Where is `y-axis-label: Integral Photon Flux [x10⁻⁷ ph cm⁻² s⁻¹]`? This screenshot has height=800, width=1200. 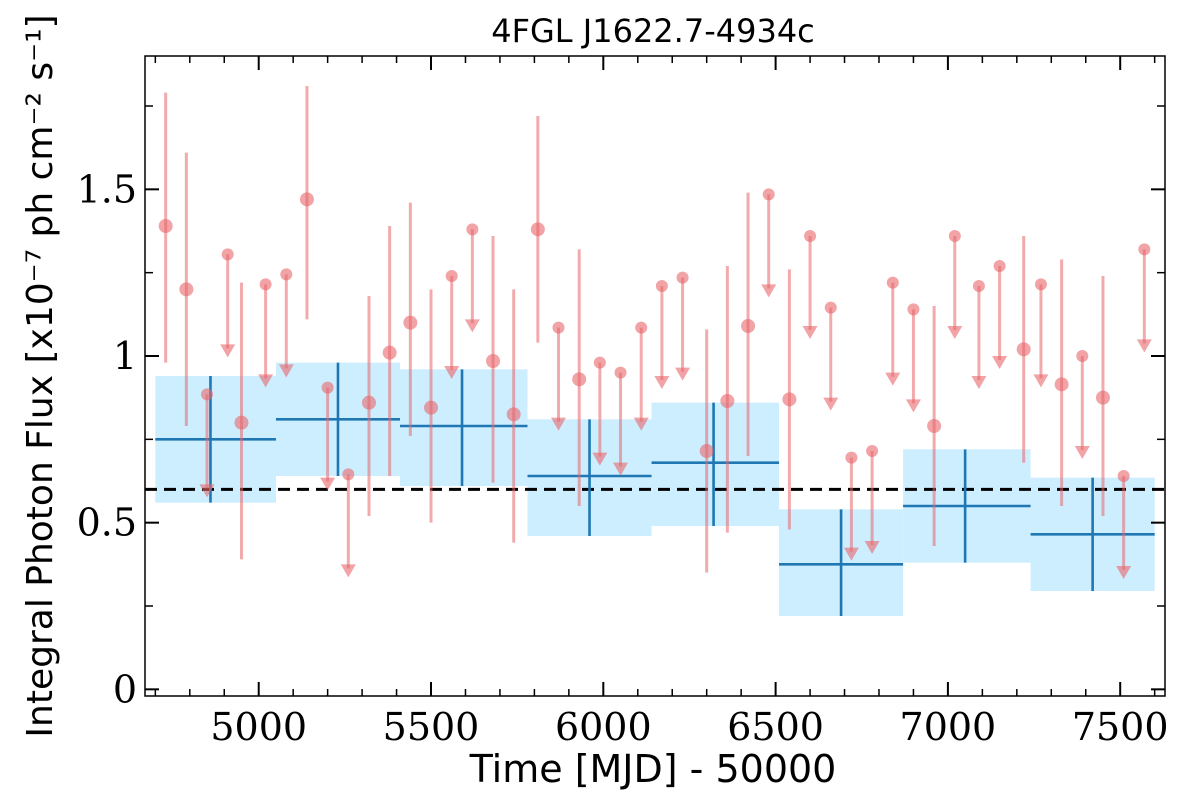 y-axis-label: Integral Photon Flux [x10⁻⁷ ph cm⁻² s⁻¹] is located at coordinates (40, 375).